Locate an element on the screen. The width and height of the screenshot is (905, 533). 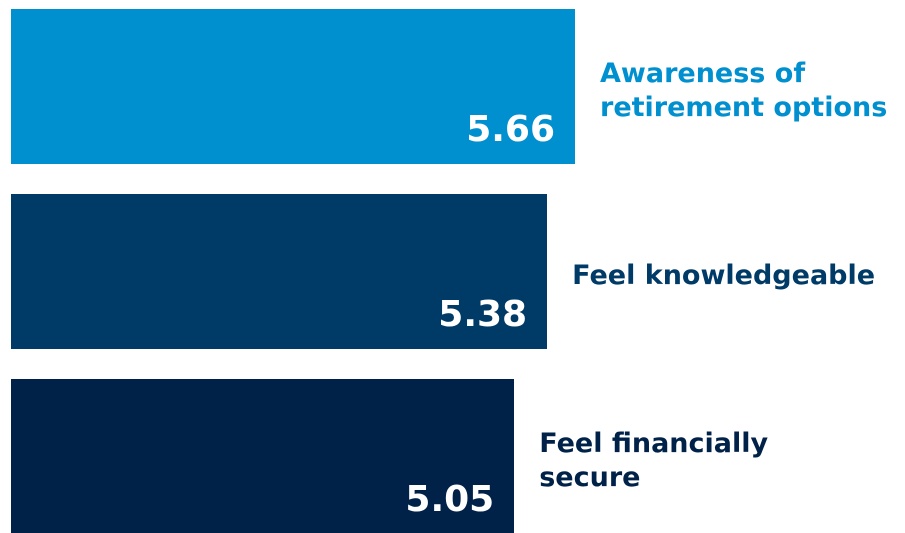
category-label: Feel knowledgeable is located at coordinates (724, 275).